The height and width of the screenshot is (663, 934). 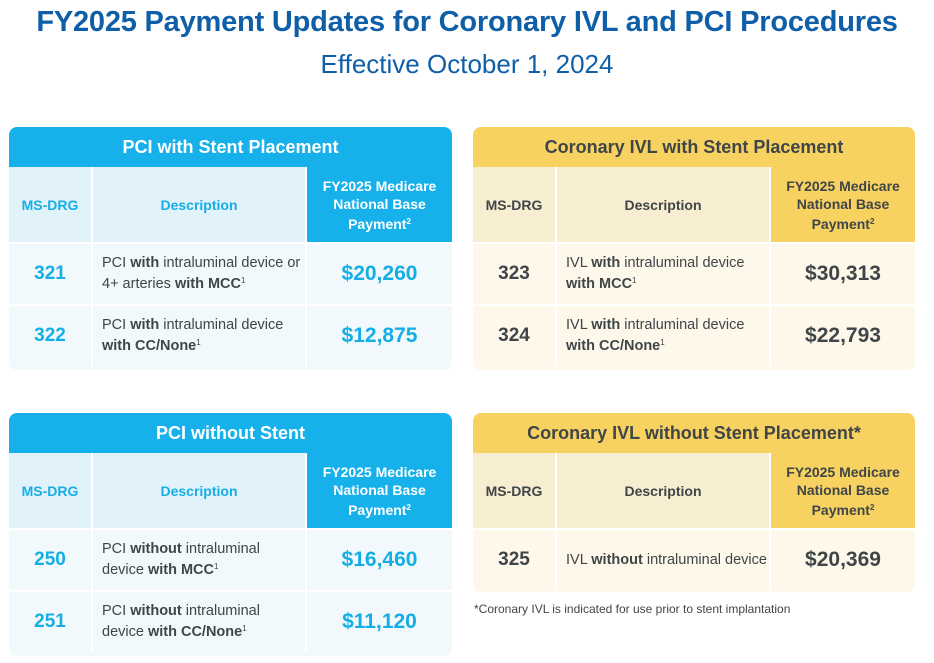 What do you see at coordinates (379, 559) in the screenshot?
I see `base-payment: $16,460` at bounding box center [379, 559].